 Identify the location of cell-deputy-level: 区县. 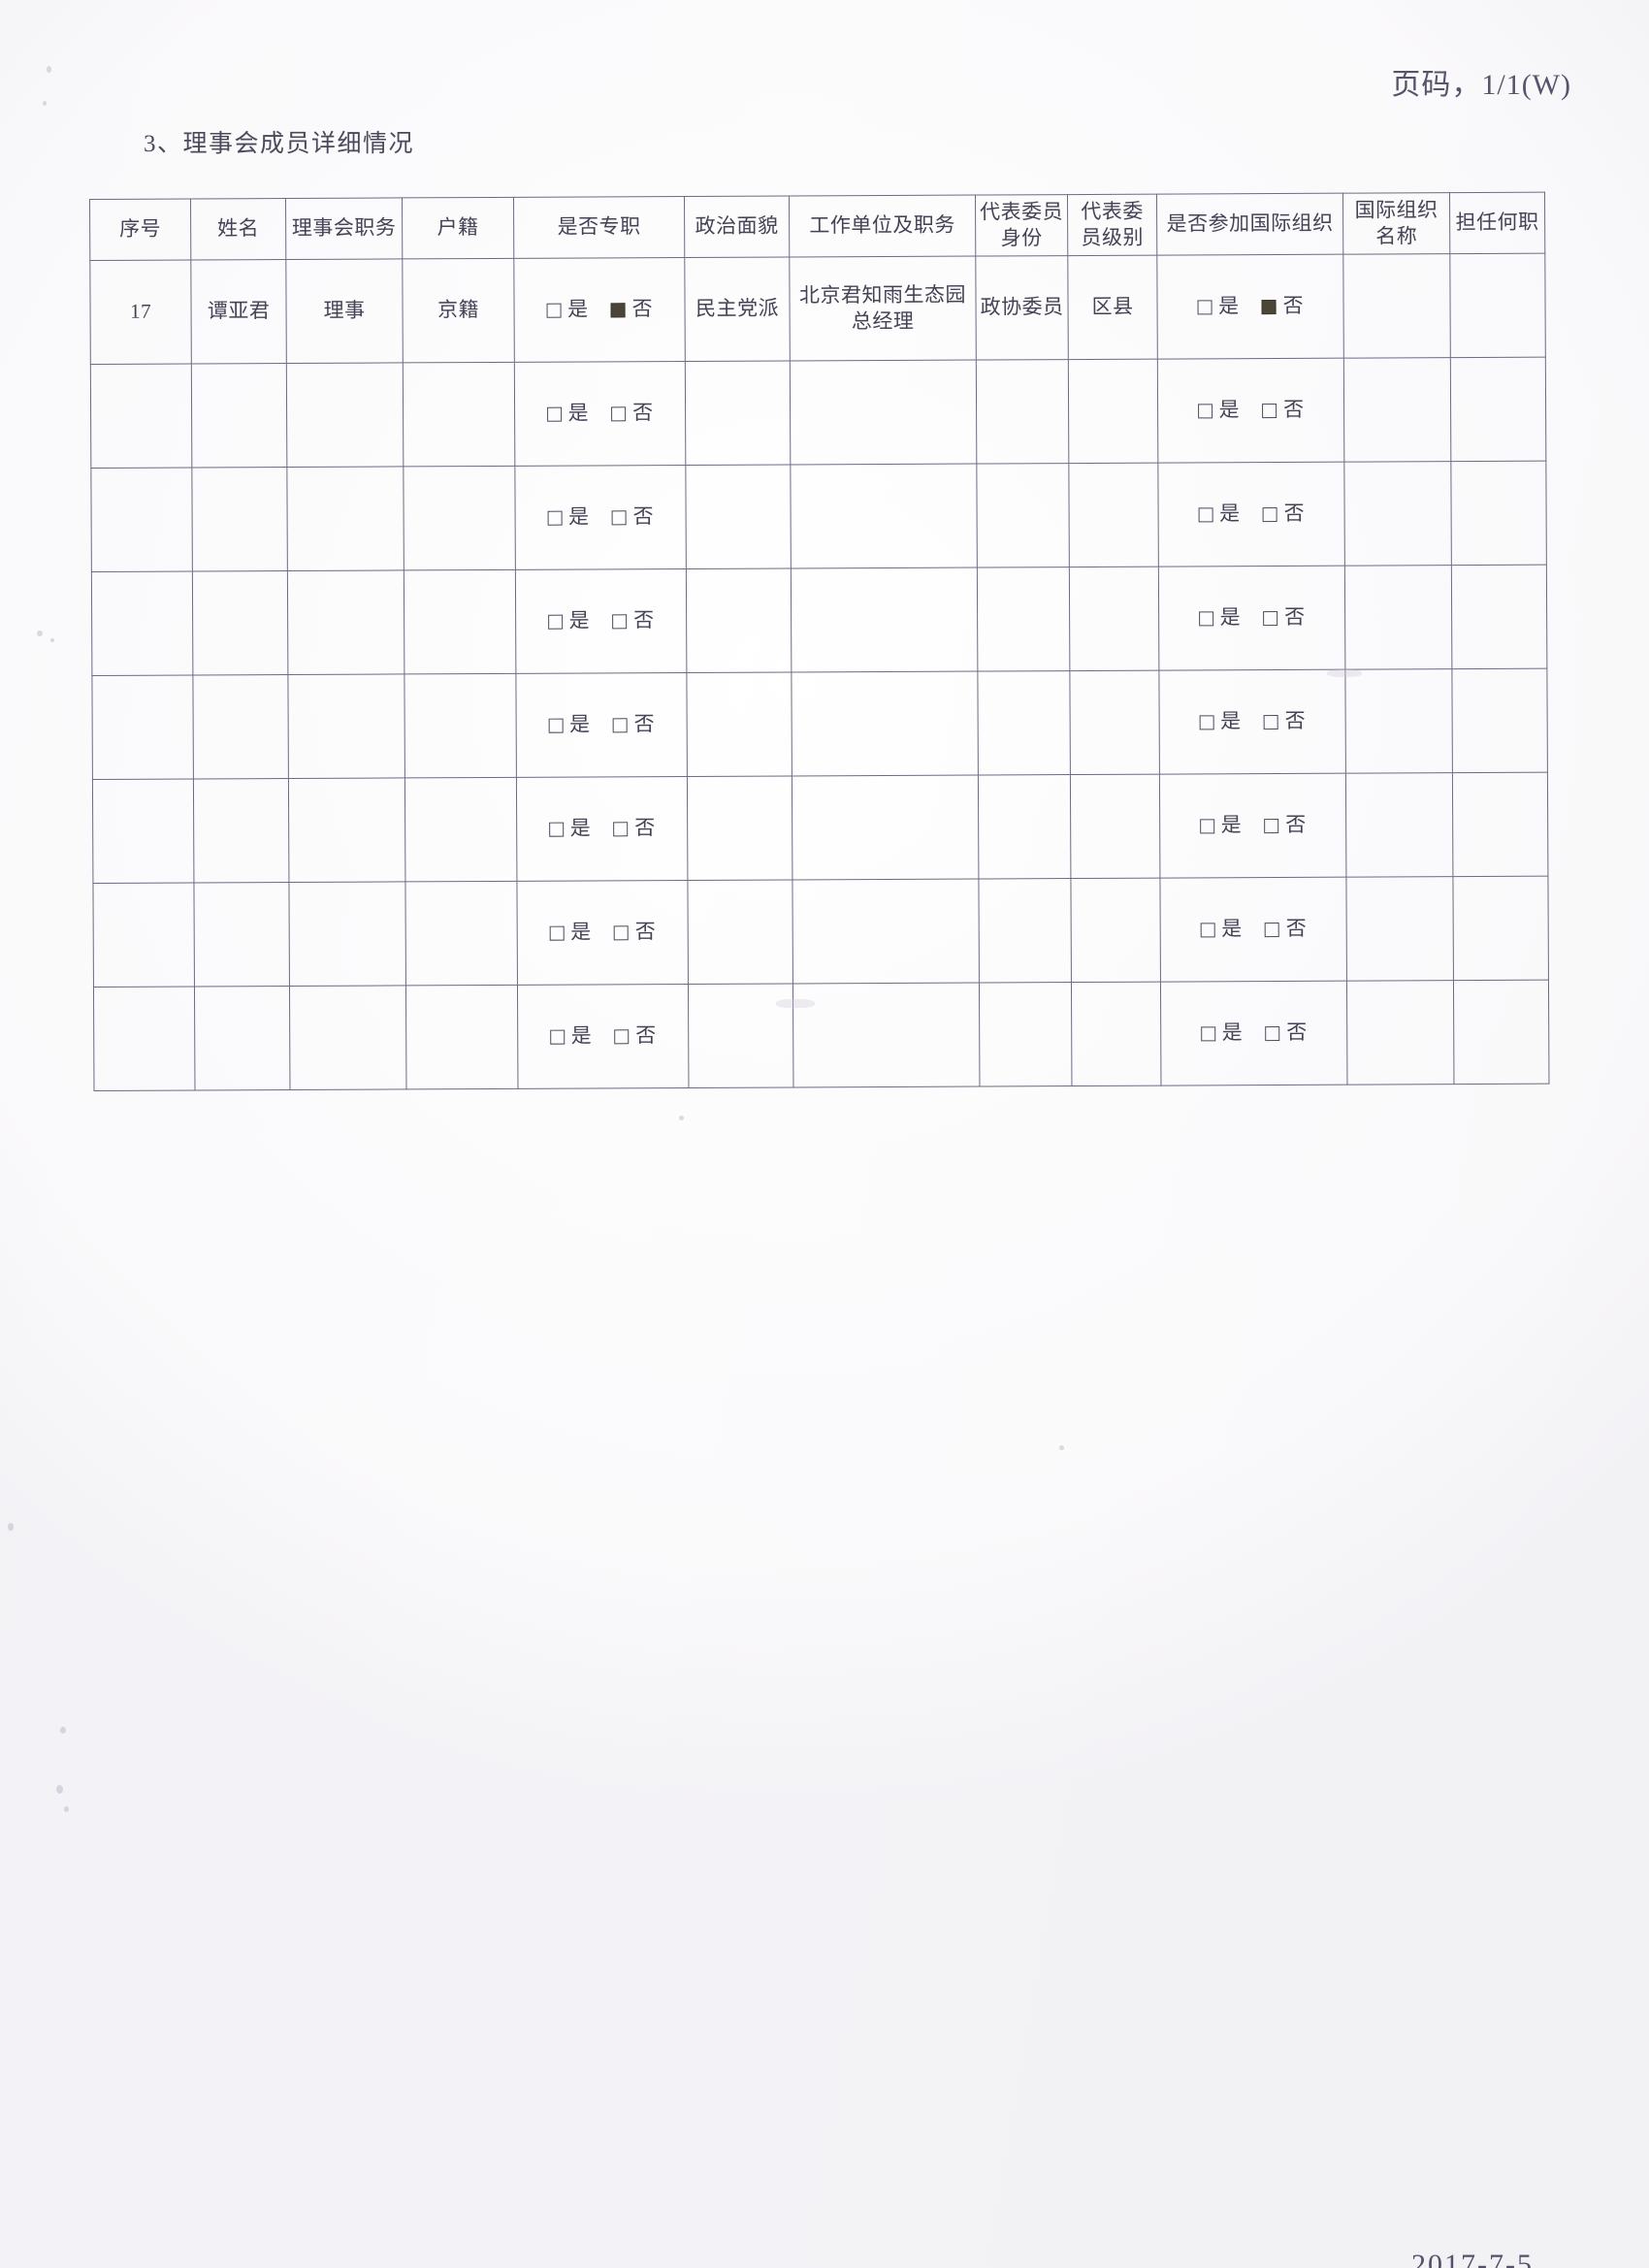
(1112, 307).